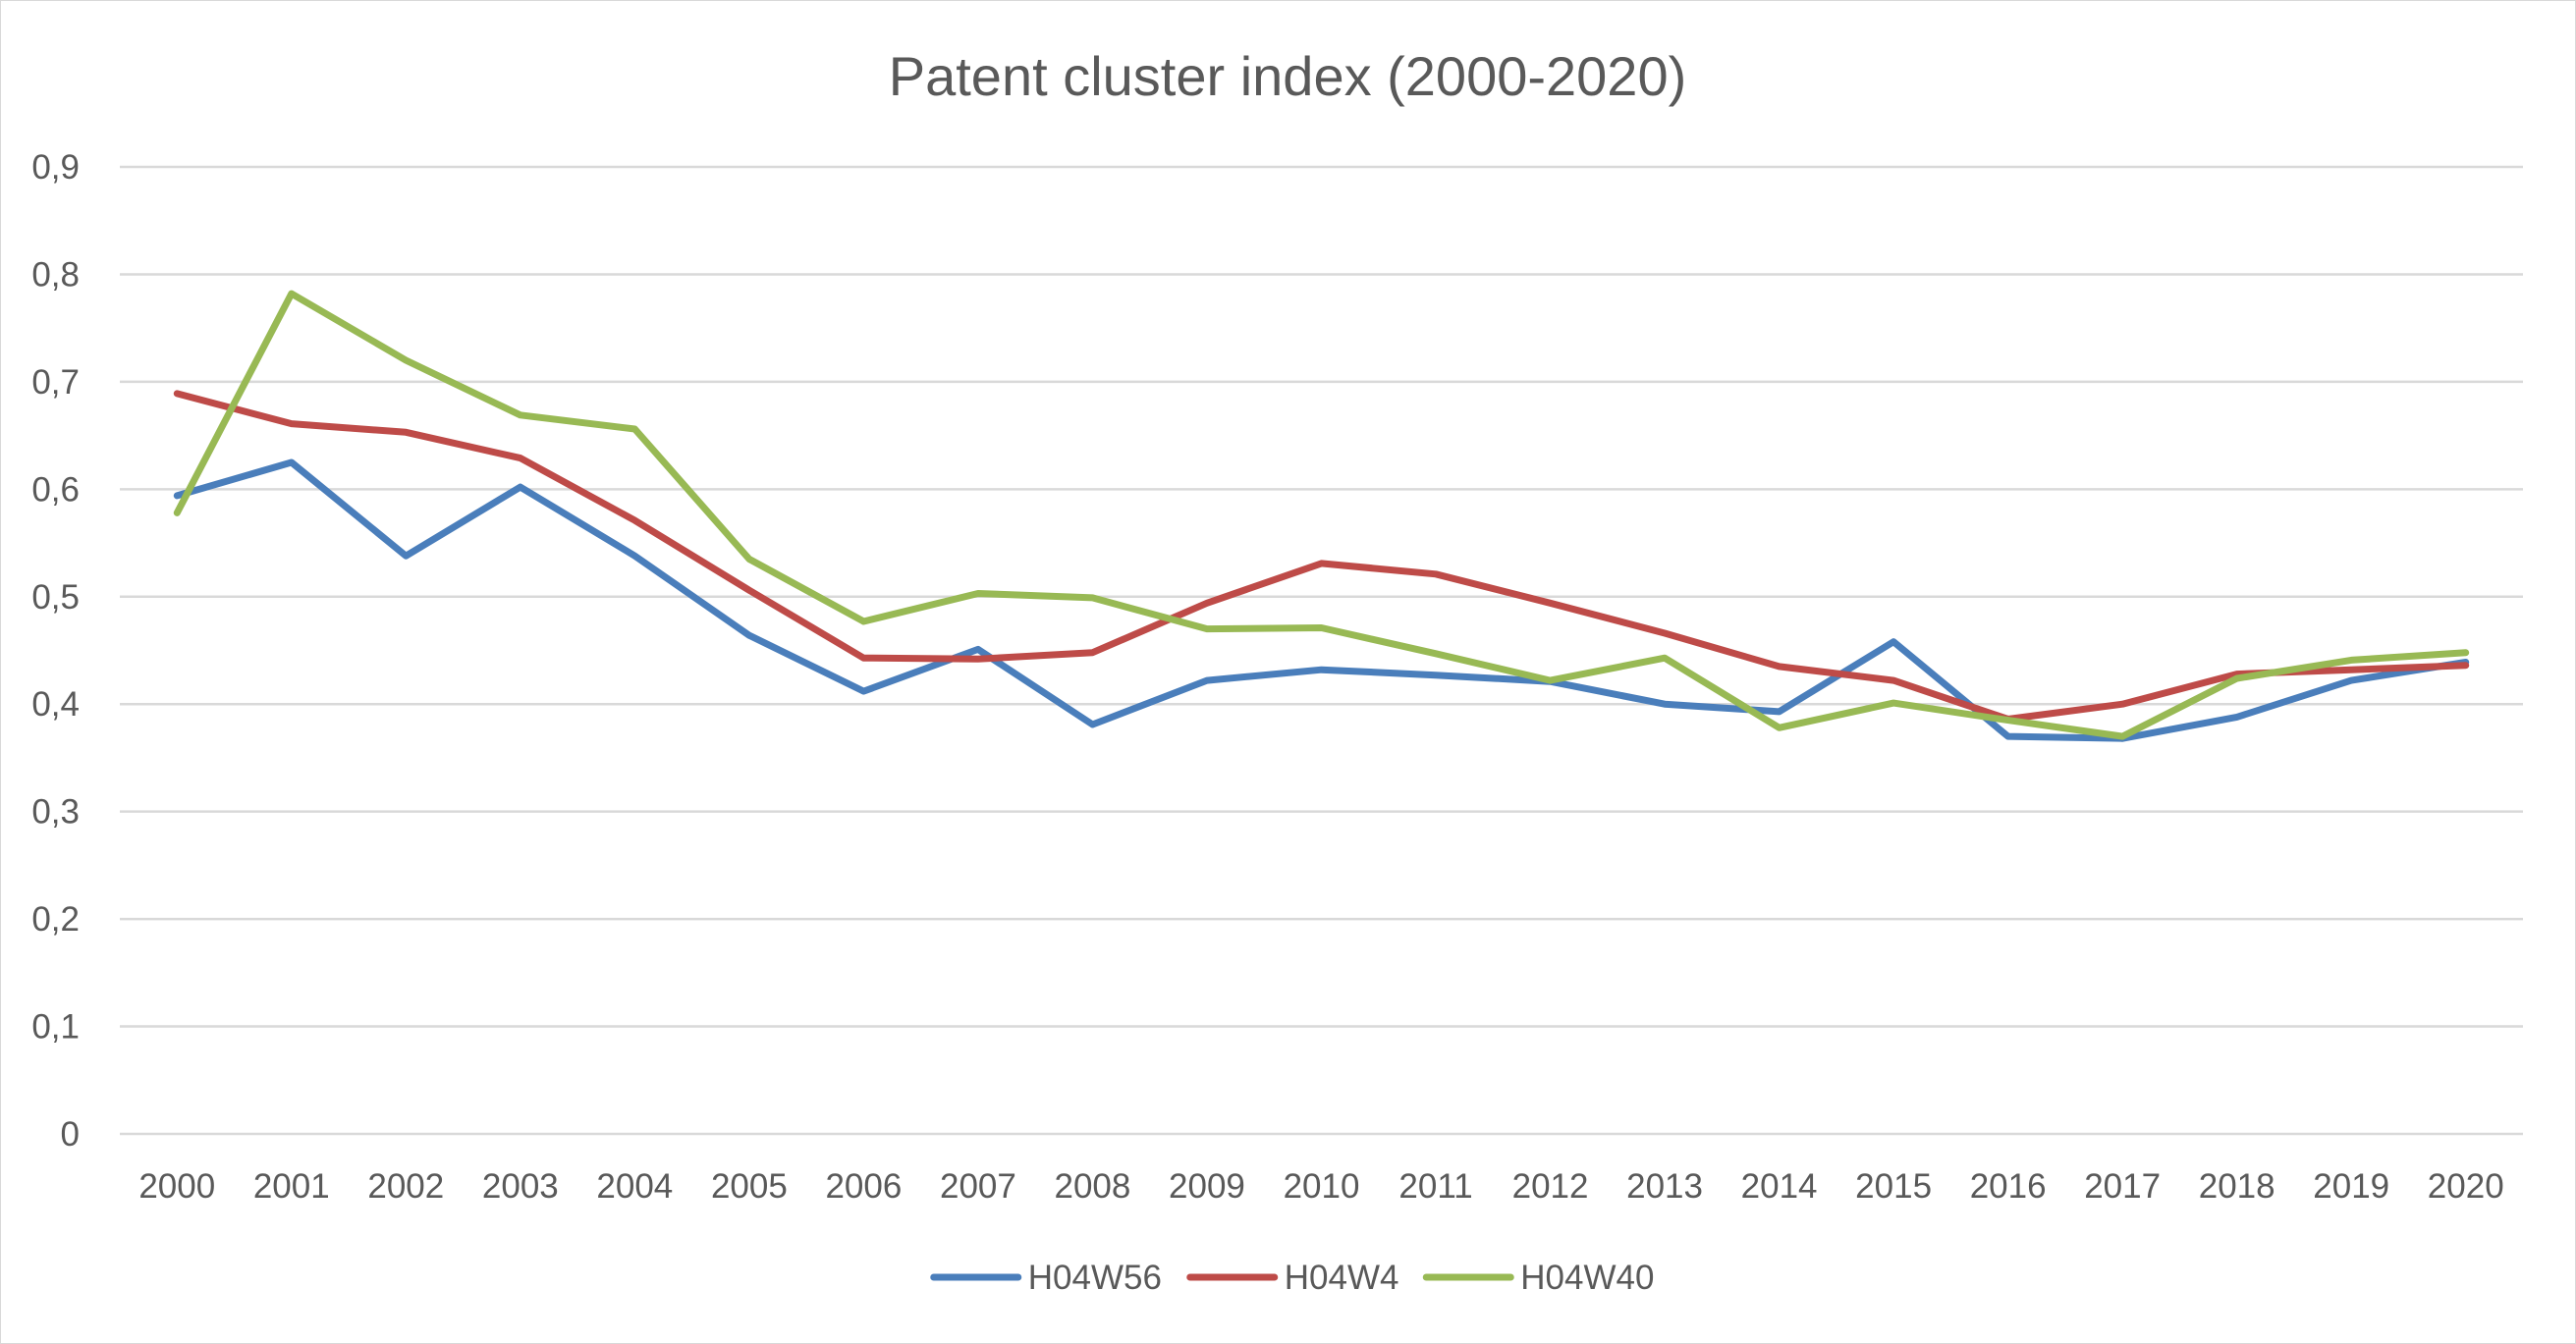  I want to click on x-tick-label: 2009, so click(1207, 1186).